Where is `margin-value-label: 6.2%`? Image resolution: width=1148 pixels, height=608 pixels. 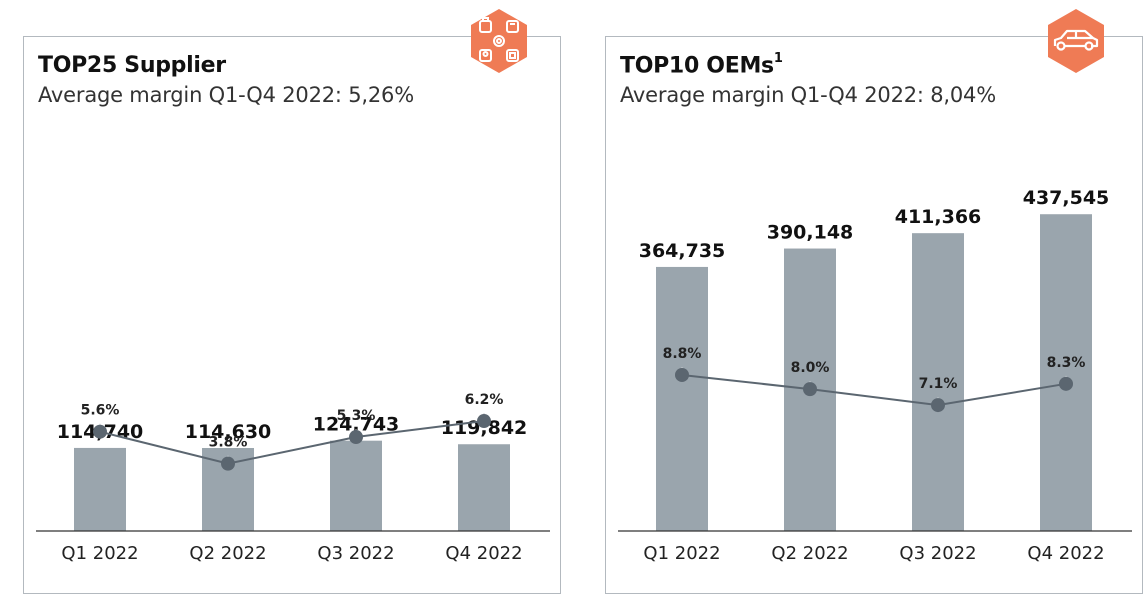
margin-value-label: 6.2% is located at coordinates (484, 400).